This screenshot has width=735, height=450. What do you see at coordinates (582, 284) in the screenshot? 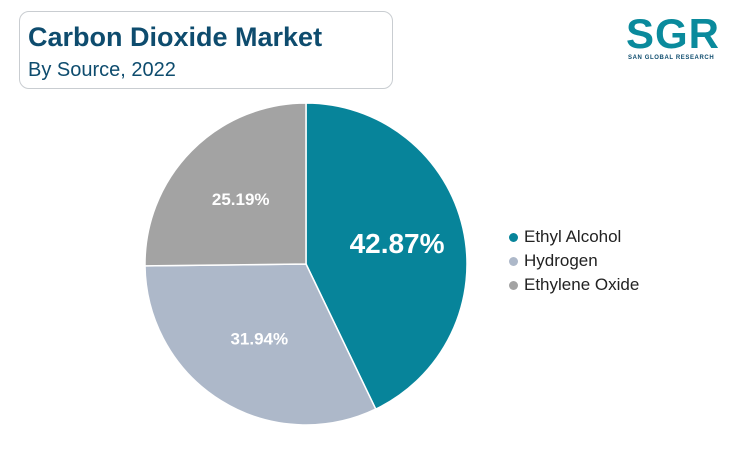
I see `legend-label: Ethylene Oxide` at bounding box center [582, 284].